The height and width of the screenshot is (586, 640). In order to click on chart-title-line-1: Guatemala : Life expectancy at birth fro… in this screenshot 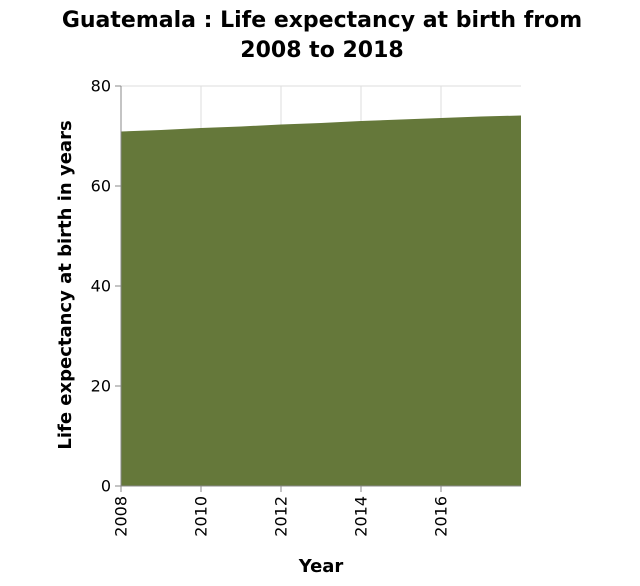, I will do `click(322, 20)`.